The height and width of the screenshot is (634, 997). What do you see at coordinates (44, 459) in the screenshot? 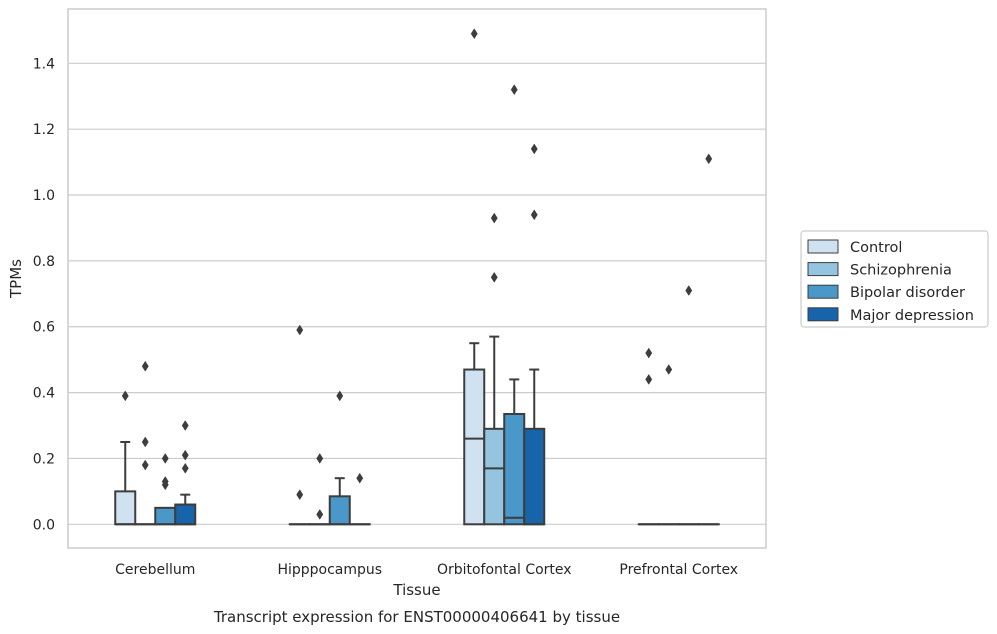
I see `y-tick-label: 0.2` at bounding box center [44, 459].